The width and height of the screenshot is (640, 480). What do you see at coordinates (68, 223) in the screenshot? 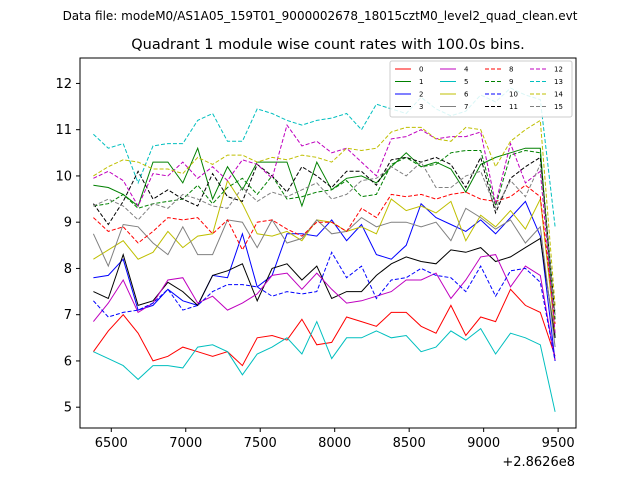
I see `y-tick-label: 9` at bounding box center [68, 223].